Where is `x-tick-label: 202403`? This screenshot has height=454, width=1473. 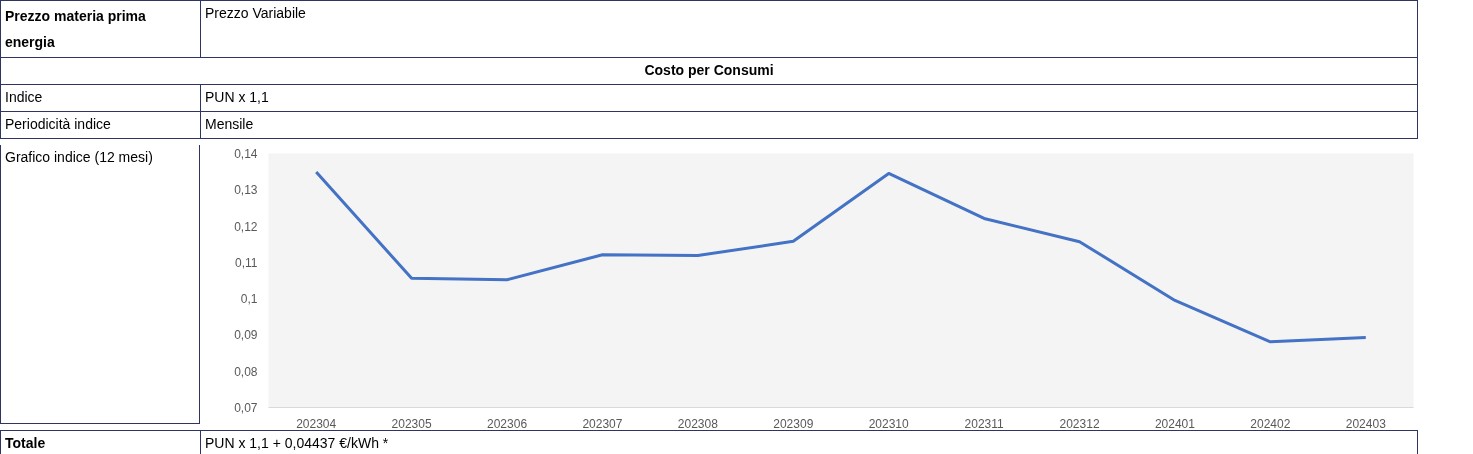 x-tick-label: 202403 is located at coordinates (1366, 423).